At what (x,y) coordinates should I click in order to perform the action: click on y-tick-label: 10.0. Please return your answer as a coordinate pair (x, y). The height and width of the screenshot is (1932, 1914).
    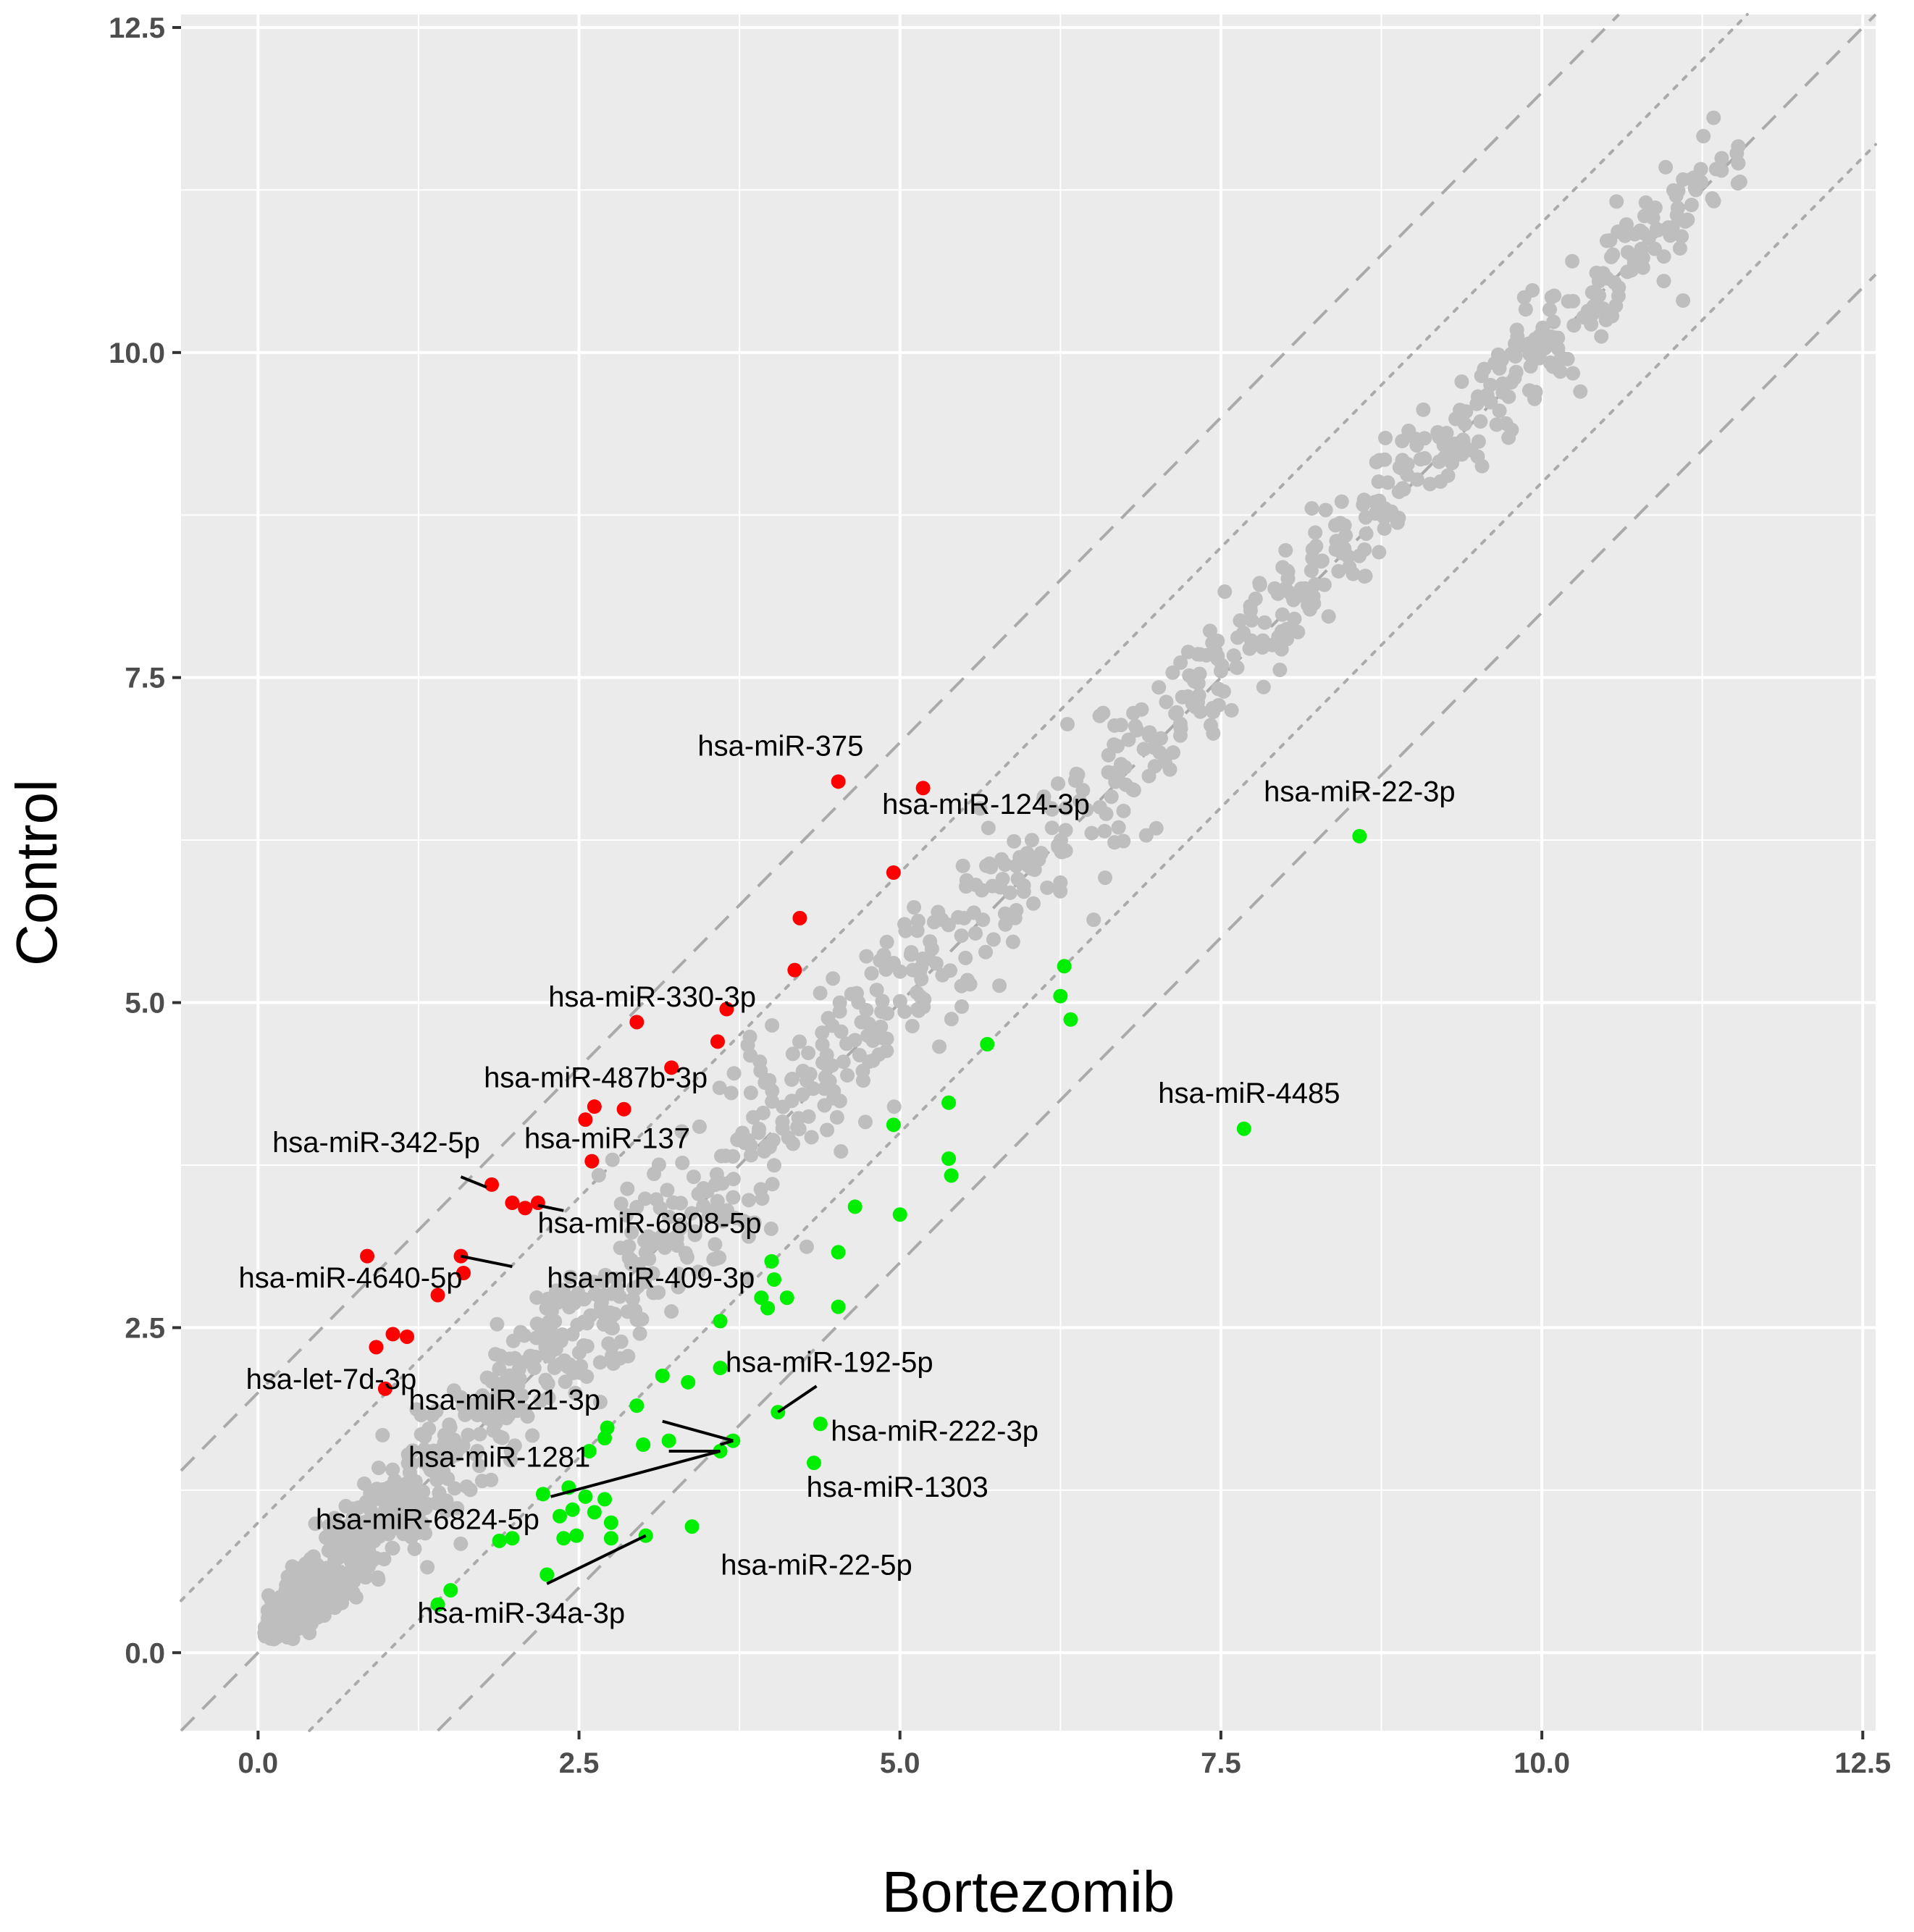
    Looking at the image, I should click on (137, 353).